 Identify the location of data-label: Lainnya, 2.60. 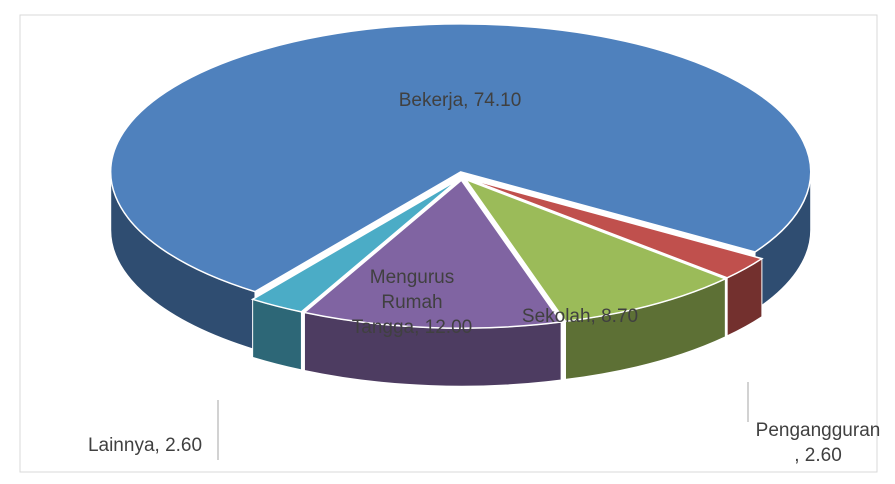
(145, 445).